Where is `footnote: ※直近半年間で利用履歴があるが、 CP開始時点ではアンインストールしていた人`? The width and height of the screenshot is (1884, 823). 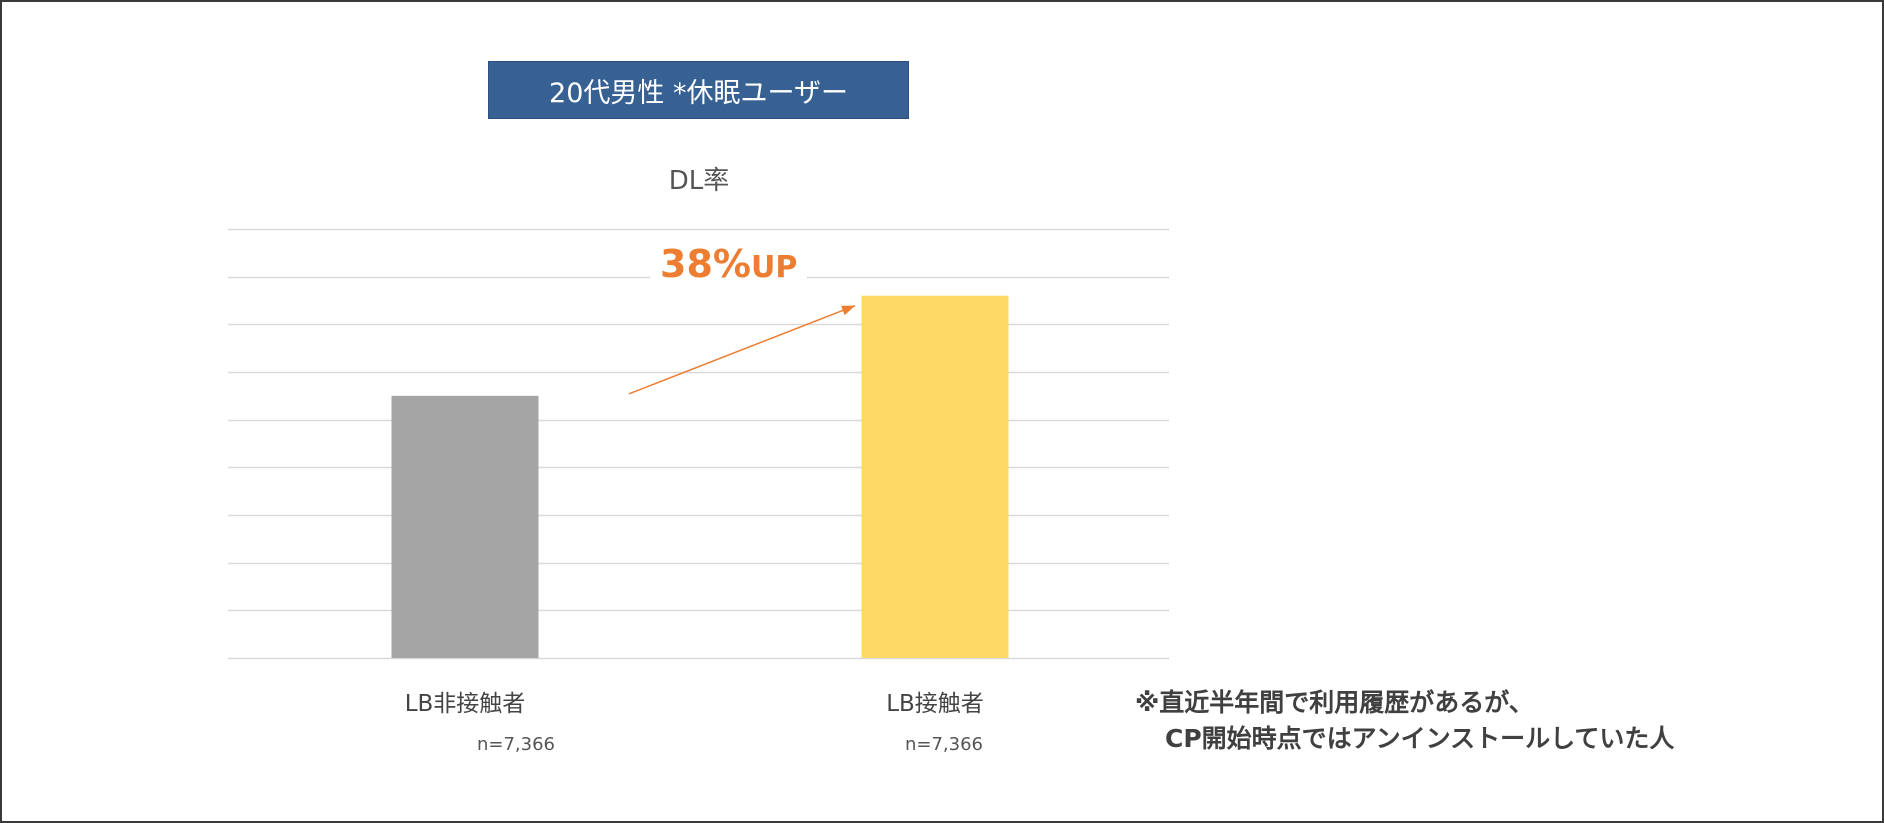
footnote: ※直近半年間で利用履歴があるが、 CP開始時点ではアンインストールしていた人 is located at coordinates (1404, 721).